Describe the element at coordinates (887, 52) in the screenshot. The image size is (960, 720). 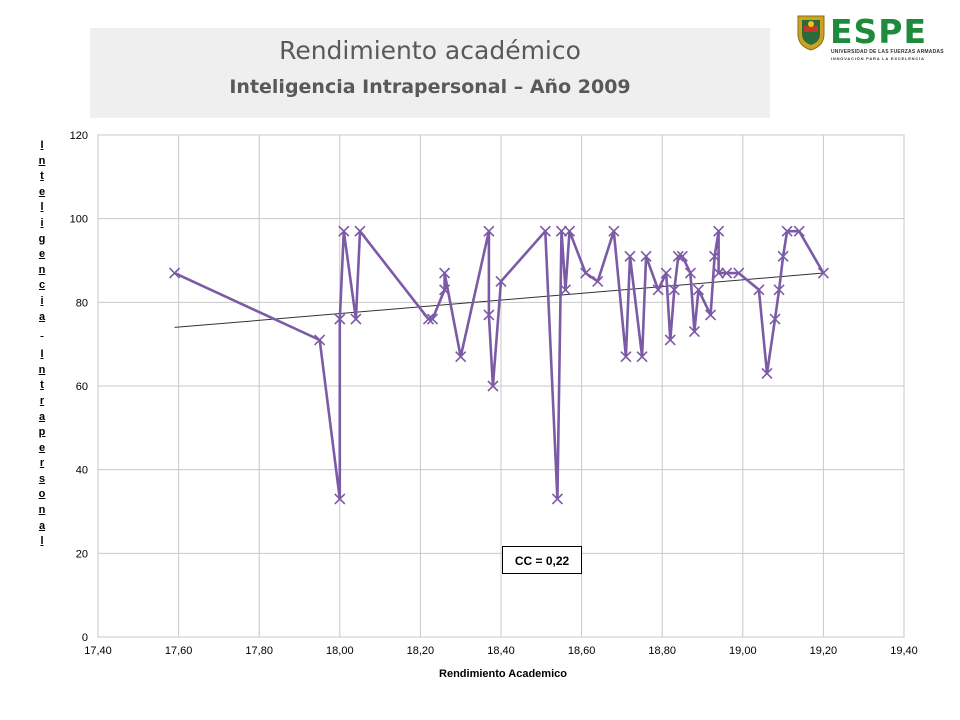
I see `logo-tagline-1: UNIVERSIDAD DE LAS FUERZAS ARMADAS` at that location.